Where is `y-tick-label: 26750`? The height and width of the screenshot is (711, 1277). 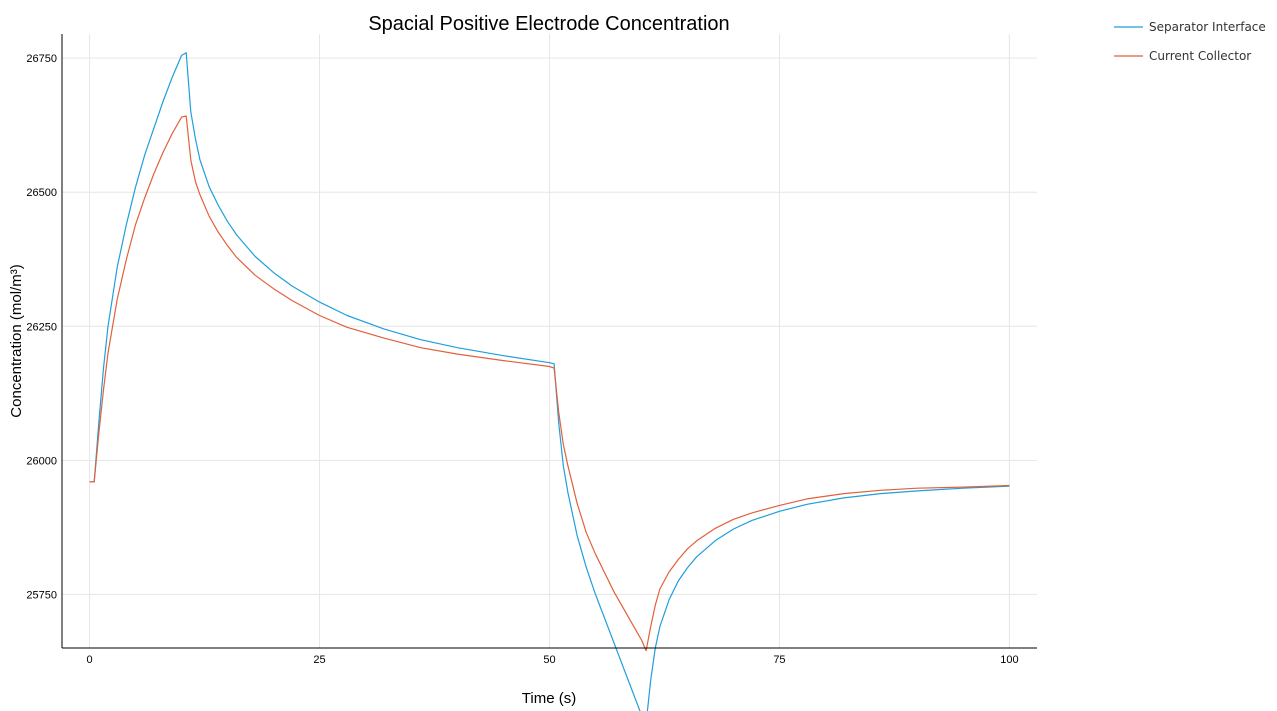 y-tick-label: 26750 is located at coordinates (41, 59).